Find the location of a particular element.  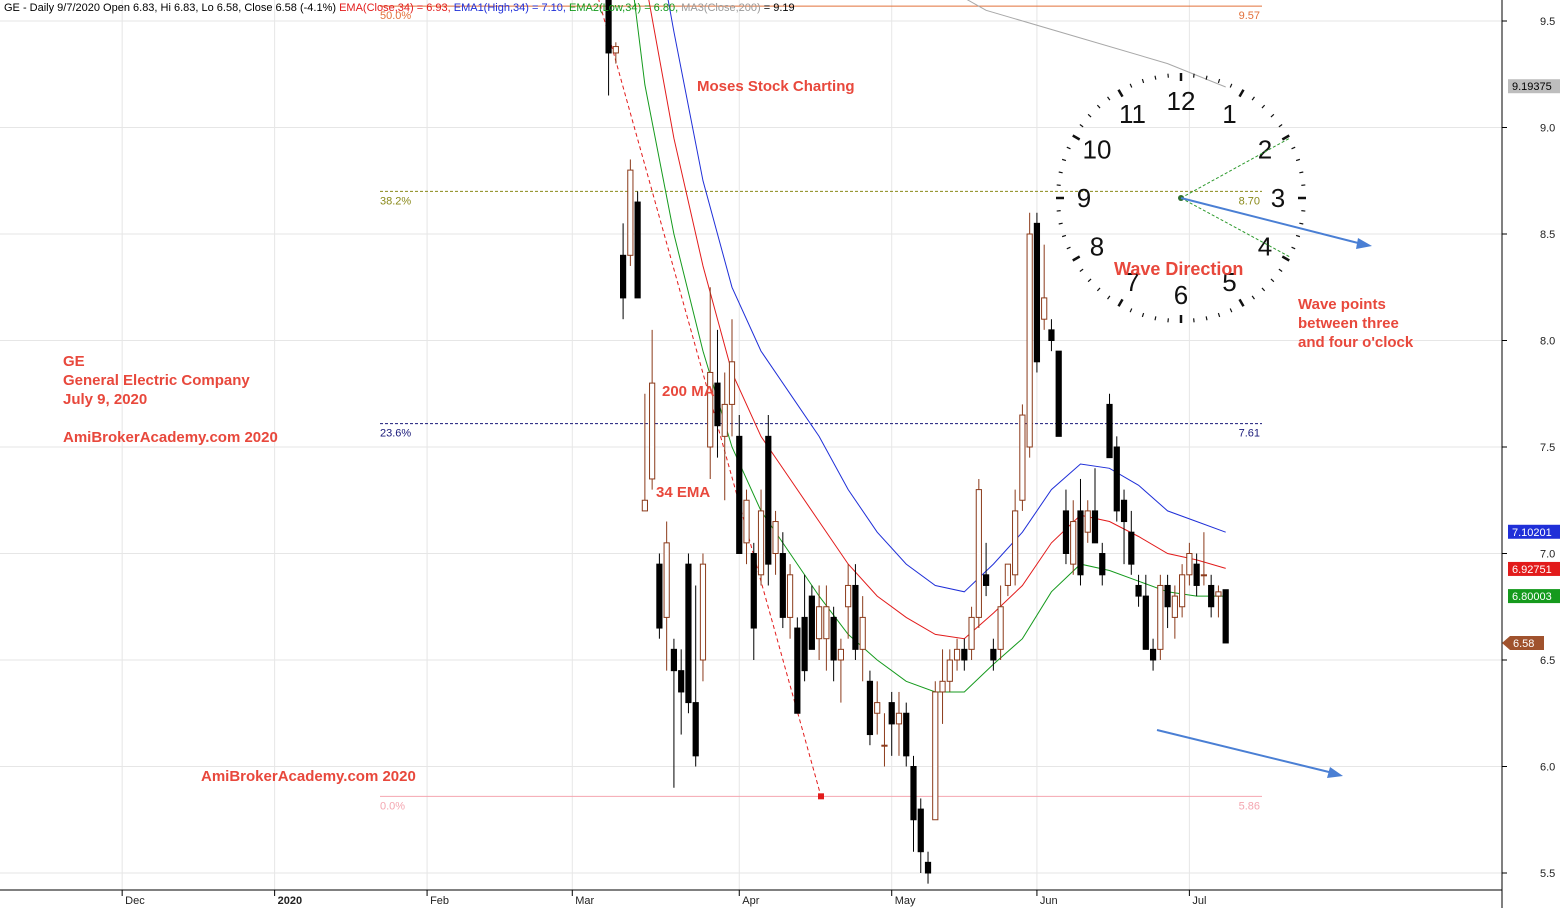

y-tick-label: 5.5 is located at coordinates (1547, 874).